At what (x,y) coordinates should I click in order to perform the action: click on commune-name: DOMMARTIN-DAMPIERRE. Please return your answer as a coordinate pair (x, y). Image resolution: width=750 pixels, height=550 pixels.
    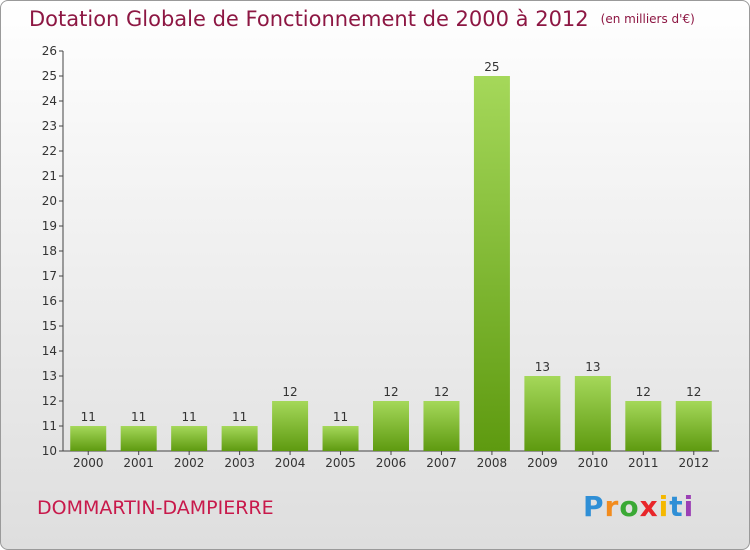
    Looking at the image, I should click on (155, 508).